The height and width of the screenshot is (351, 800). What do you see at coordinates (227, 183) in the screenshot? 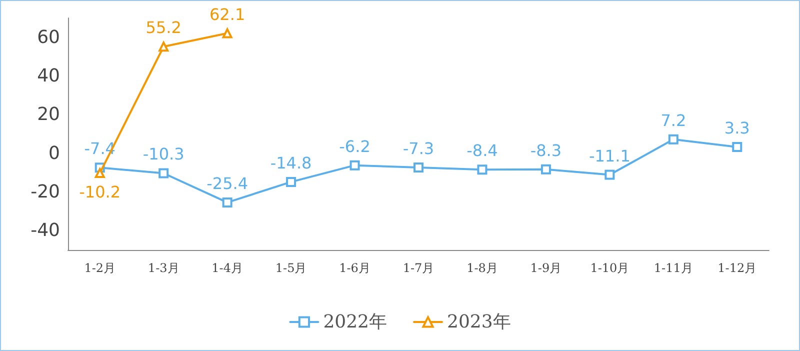
I see `data-label: -25.4` at bounding box center [227, 183].